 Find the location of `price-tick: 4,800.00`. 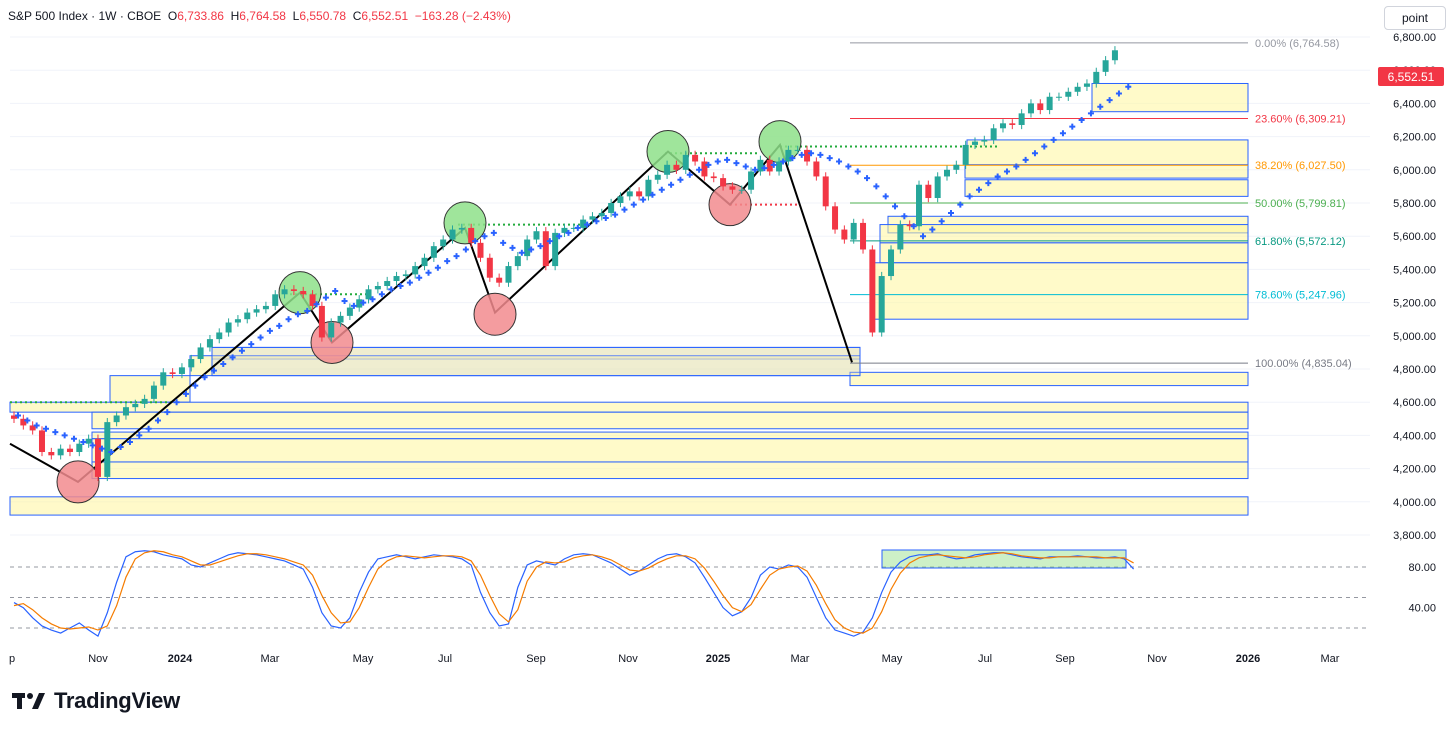

price-tick: 4,800.00 is located at coordinates (1414, 370).